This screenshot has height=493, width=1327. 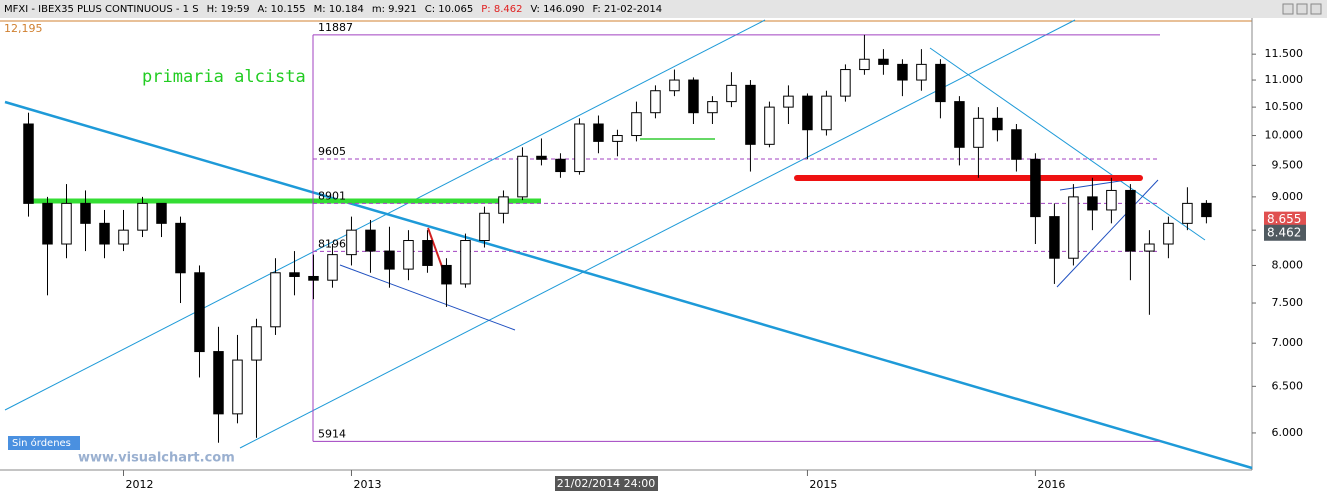 I want to click on maximize-button, so click(x=1302, y=9).